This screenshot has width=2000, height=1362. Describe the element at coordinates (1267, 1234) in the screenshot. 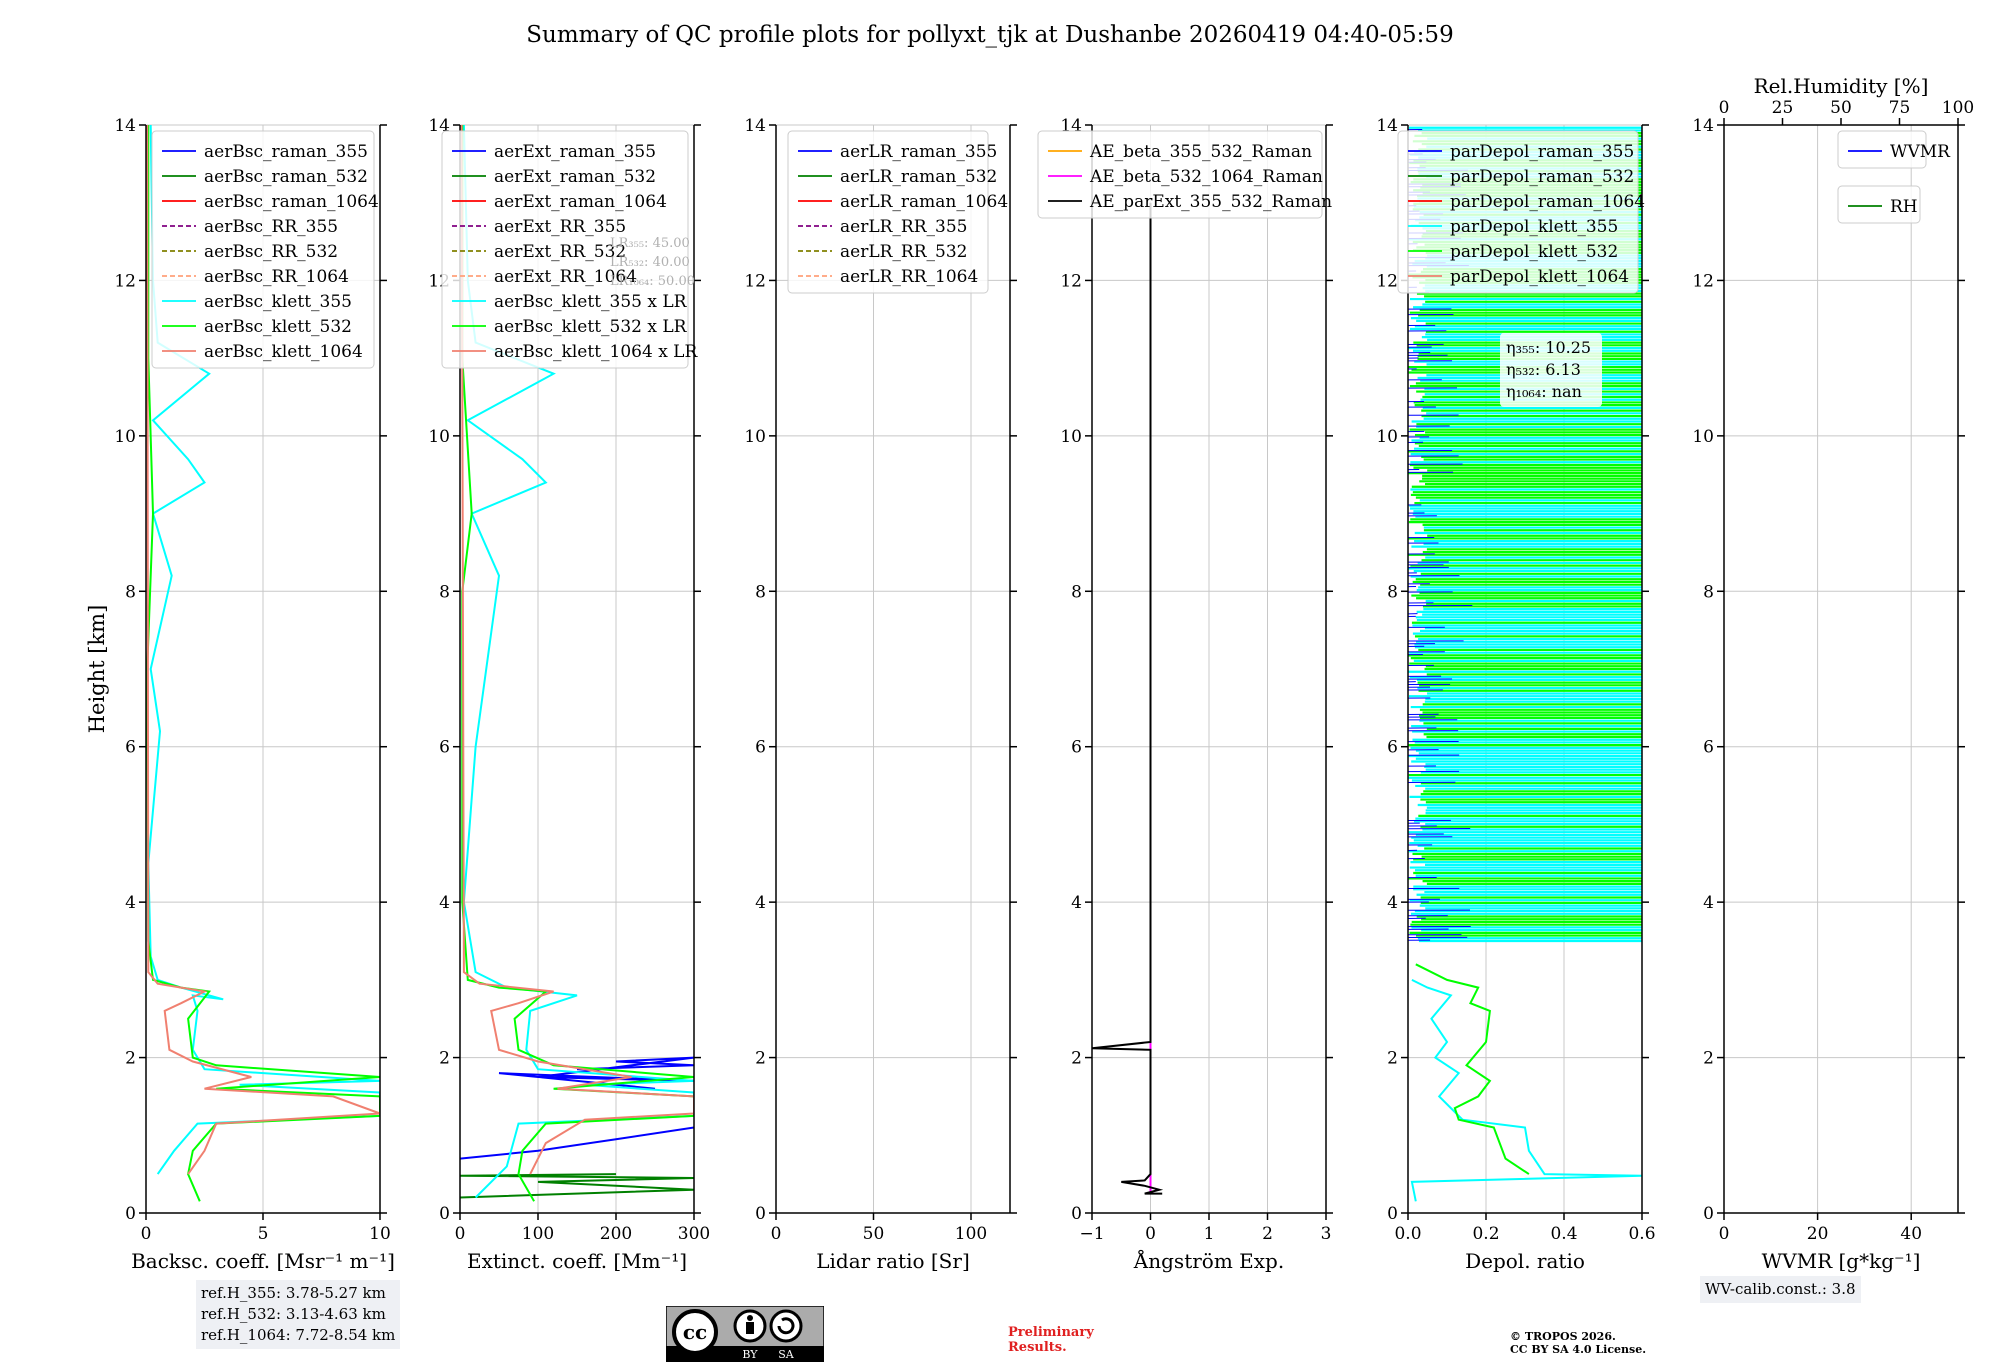

I see `x-tick-label: 2` at that location.